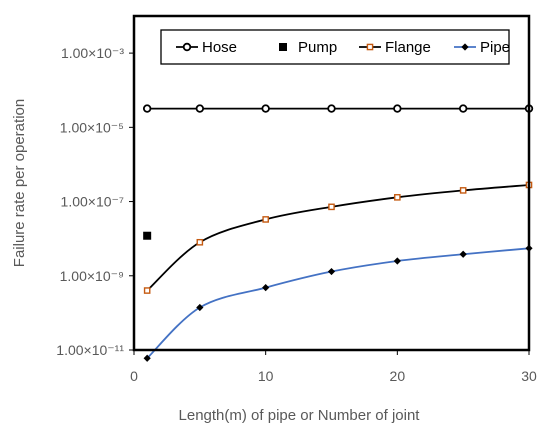  I want to click on legend-entry-pipe: Pipe, so click(482, 47).